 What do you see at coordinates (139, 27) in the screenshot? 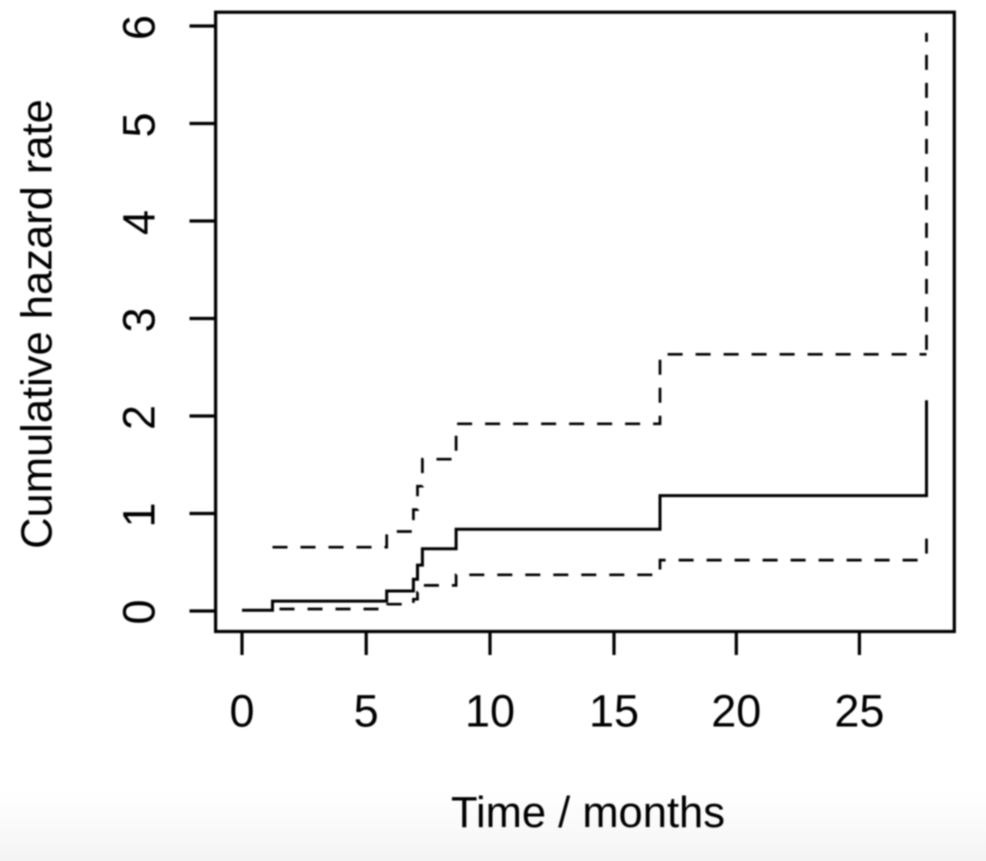
I see `svg-text: 6` at bounding box center [139, 27].